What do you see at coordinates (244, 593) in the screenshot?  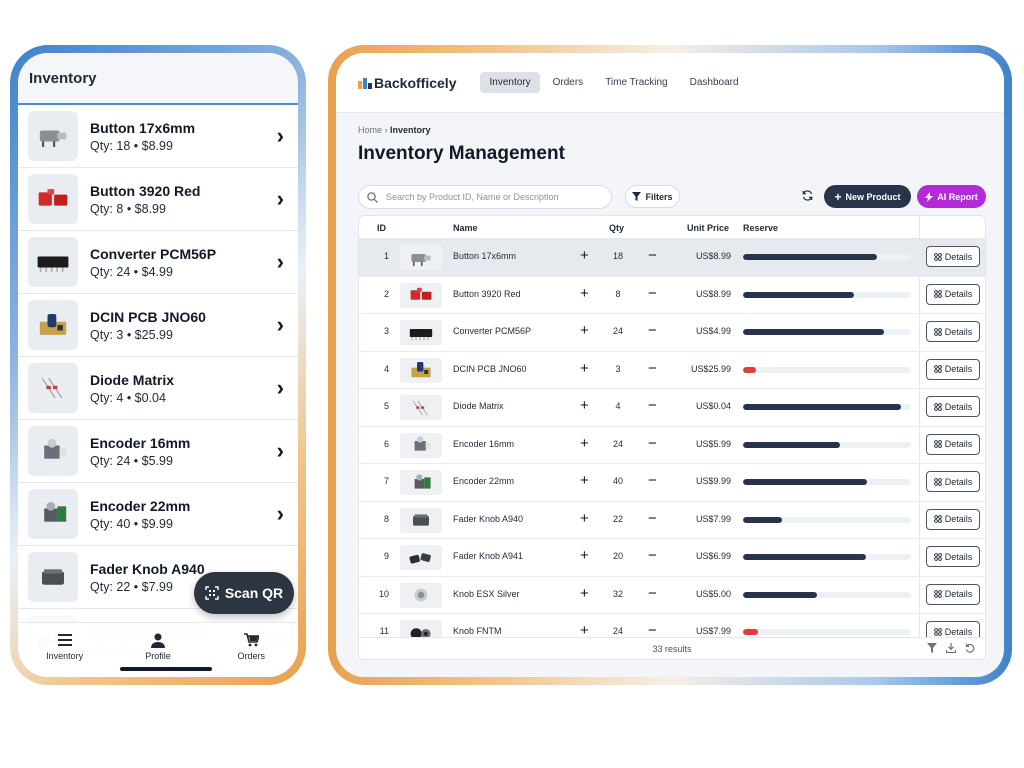 I see `scan-qr-button: Scan QR` at bounding box center [244, 593].